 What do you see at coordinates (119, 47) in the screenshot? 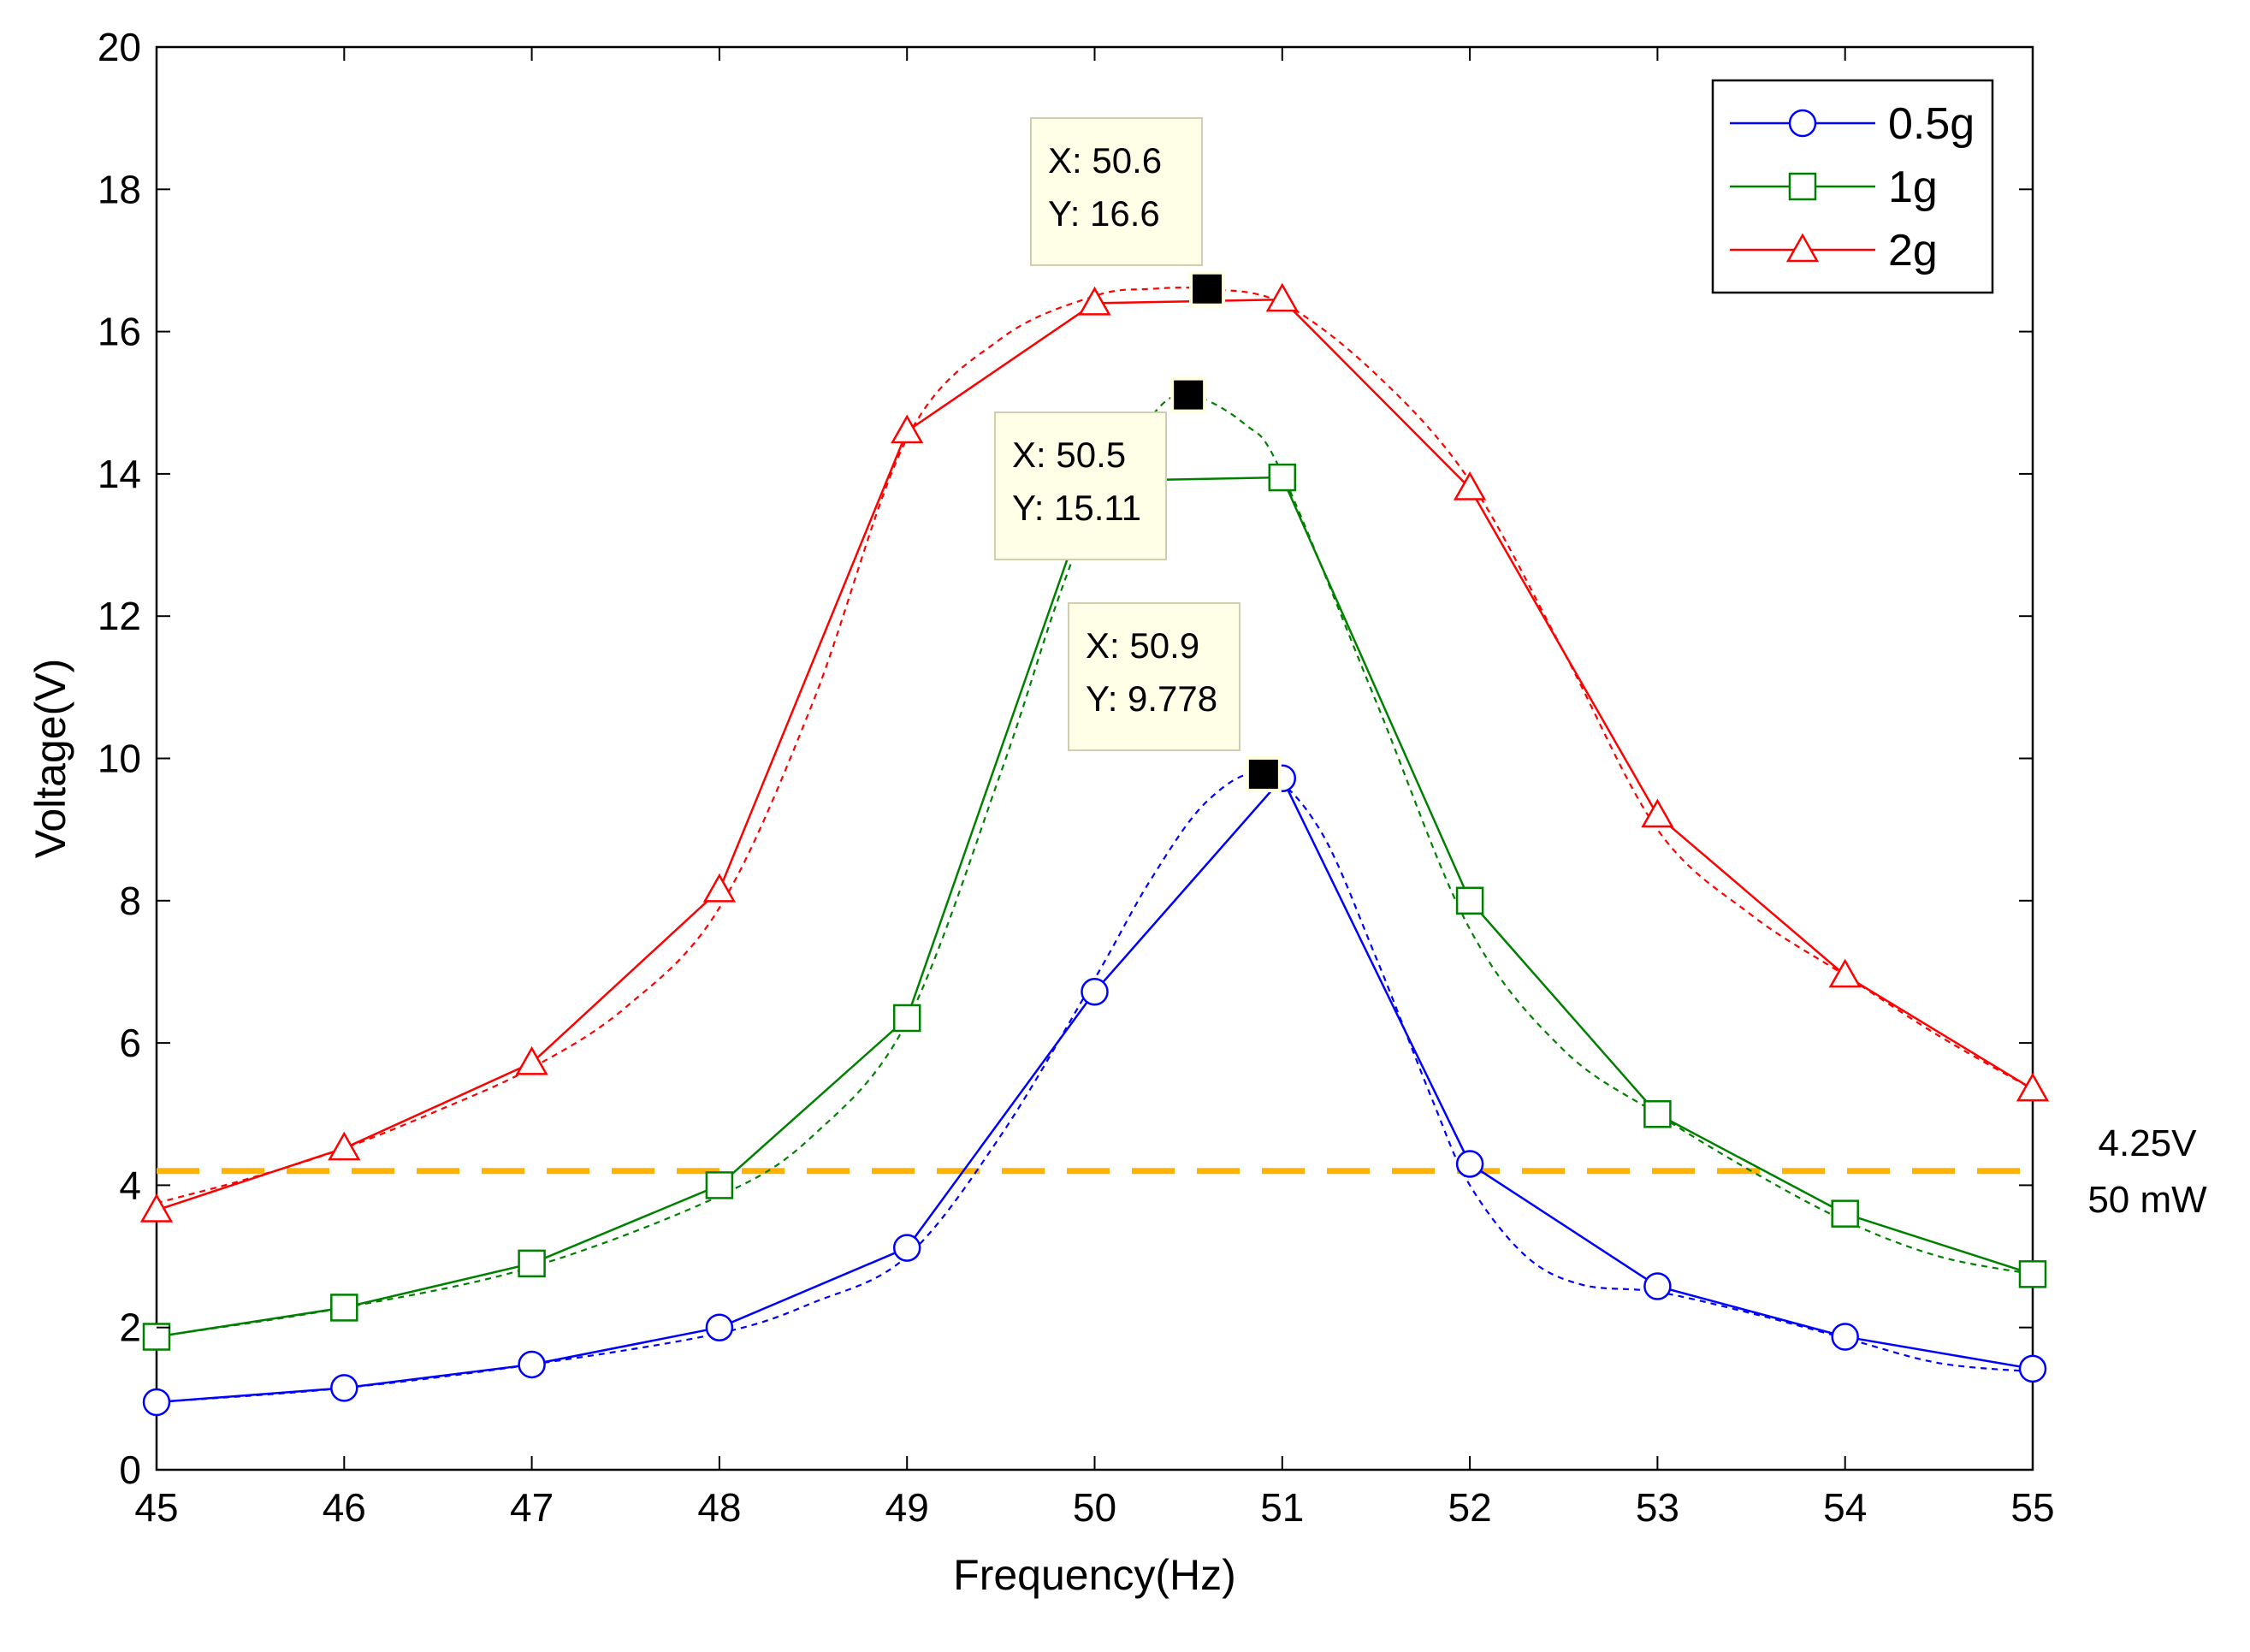
I see `y-tick-label: 20` at bounding box center [119, 47].